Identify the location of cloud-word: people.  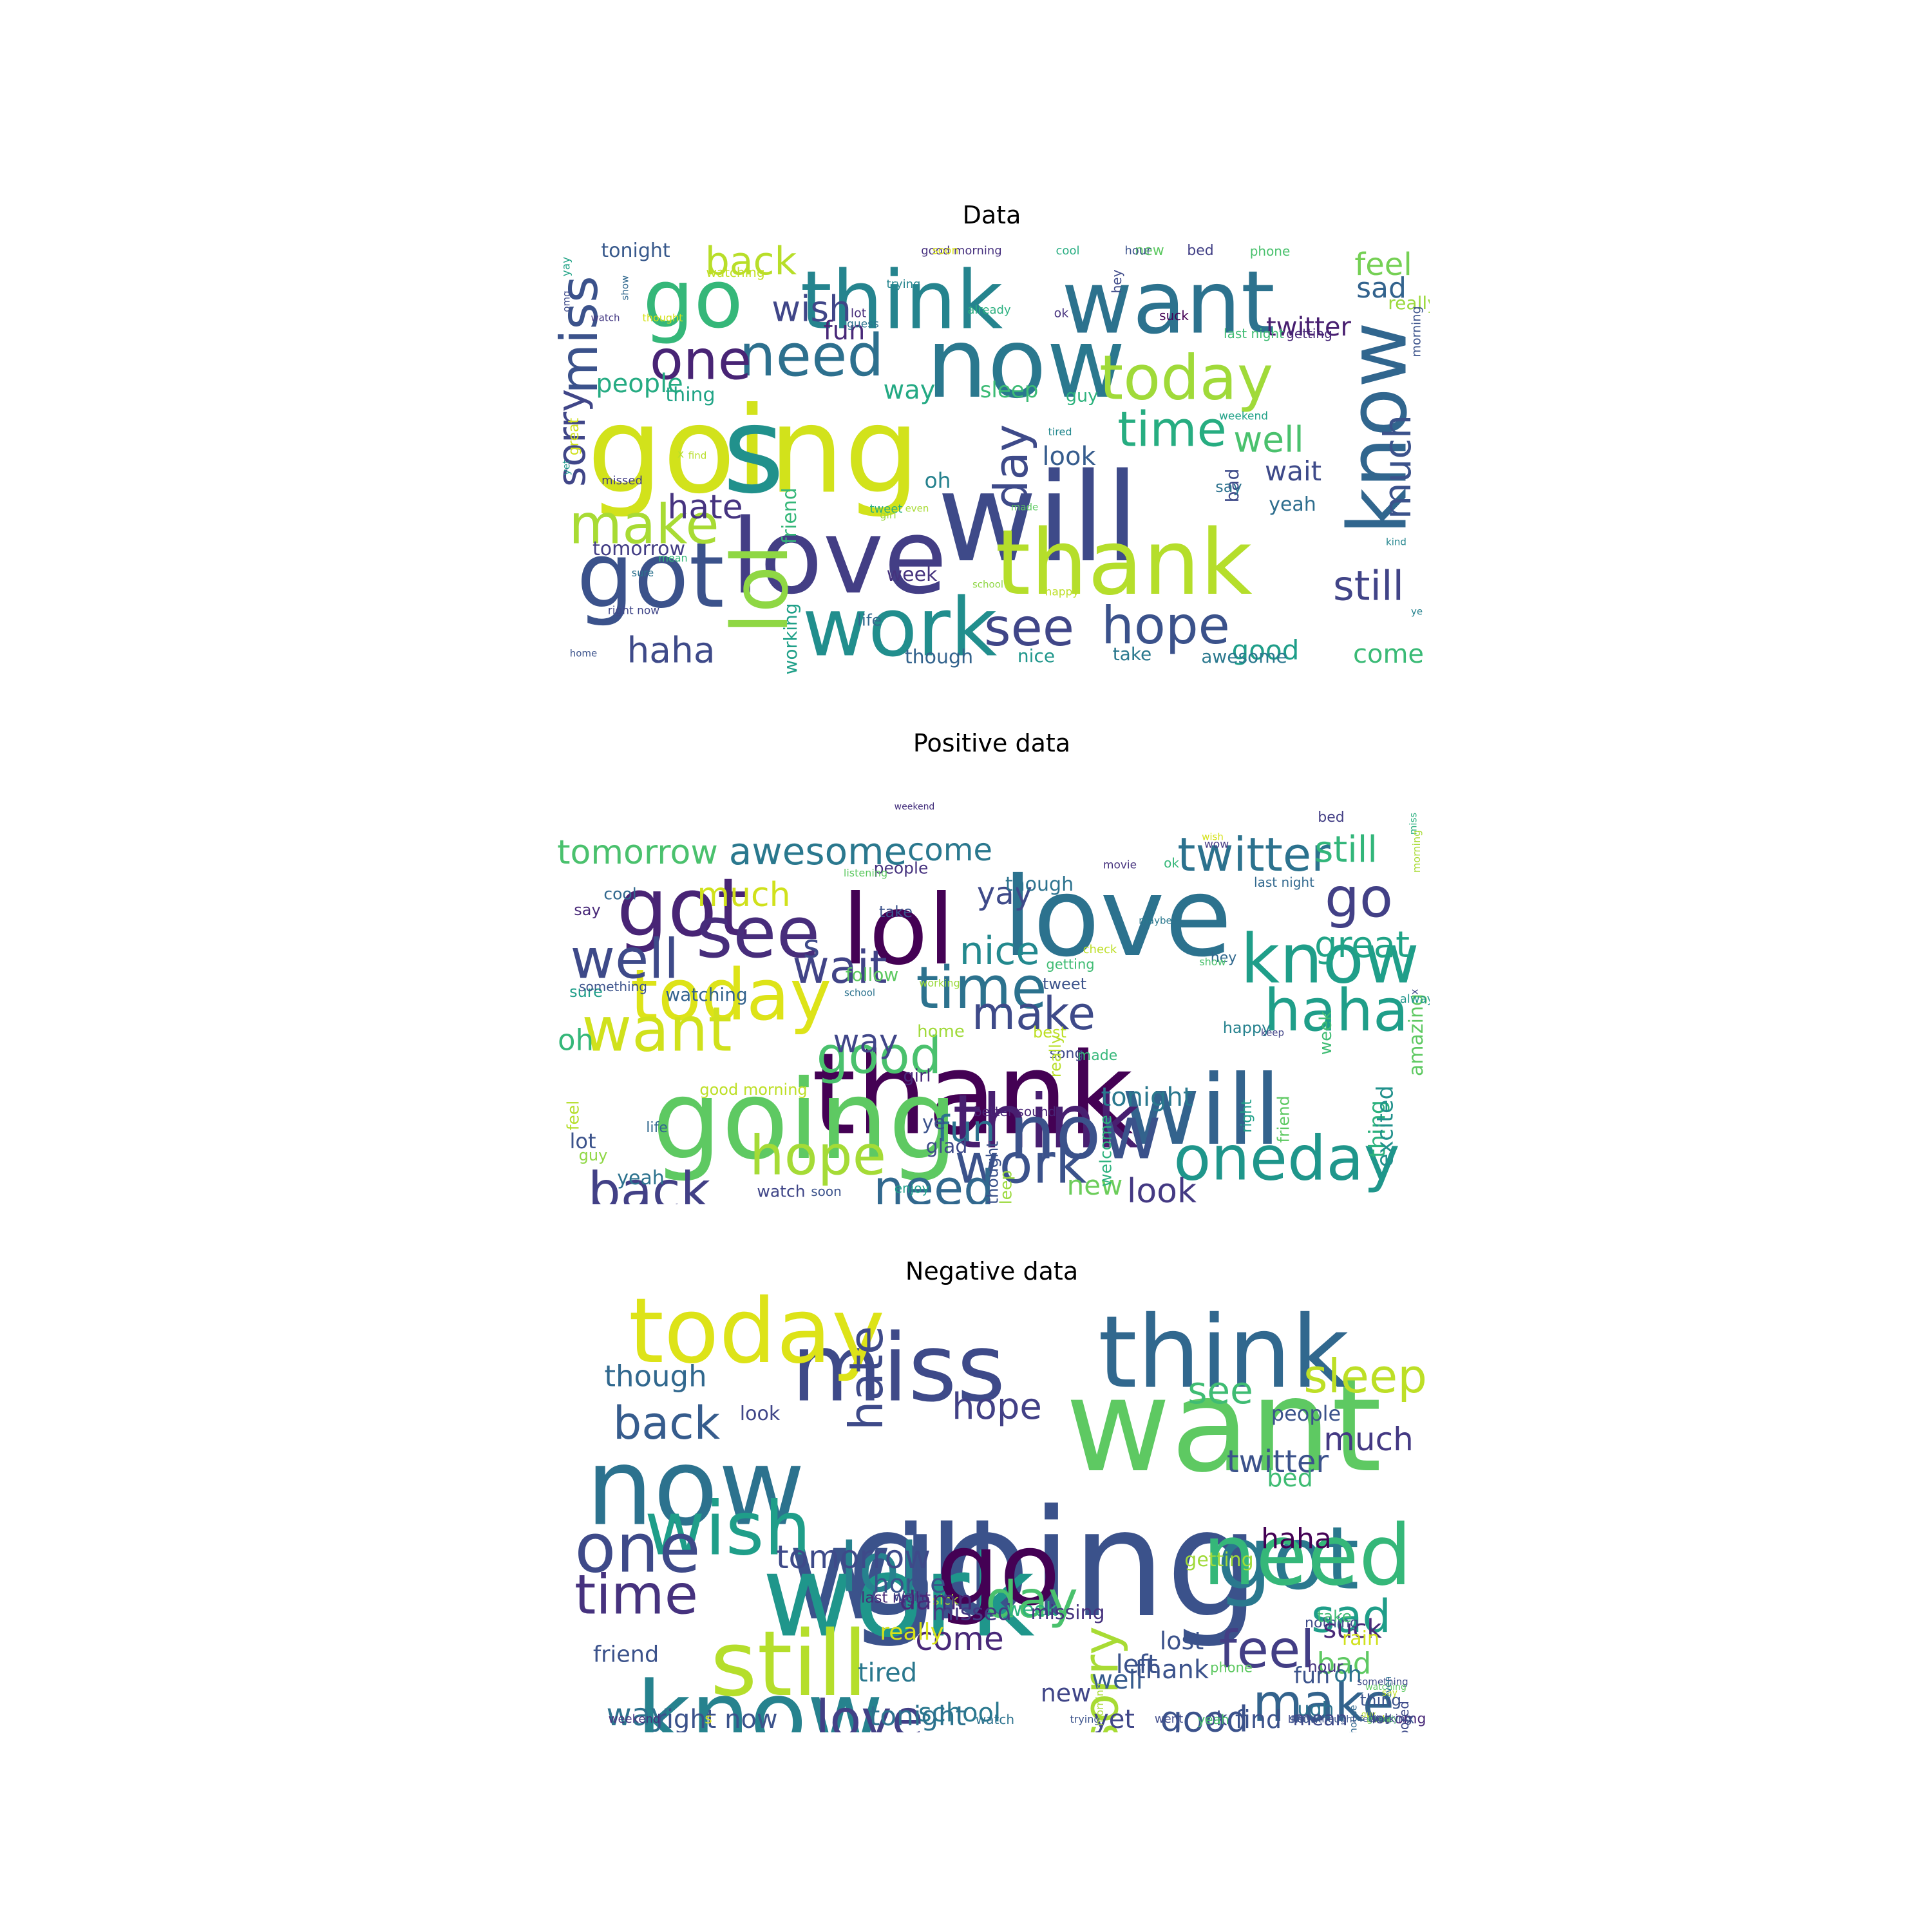
(901, 868).